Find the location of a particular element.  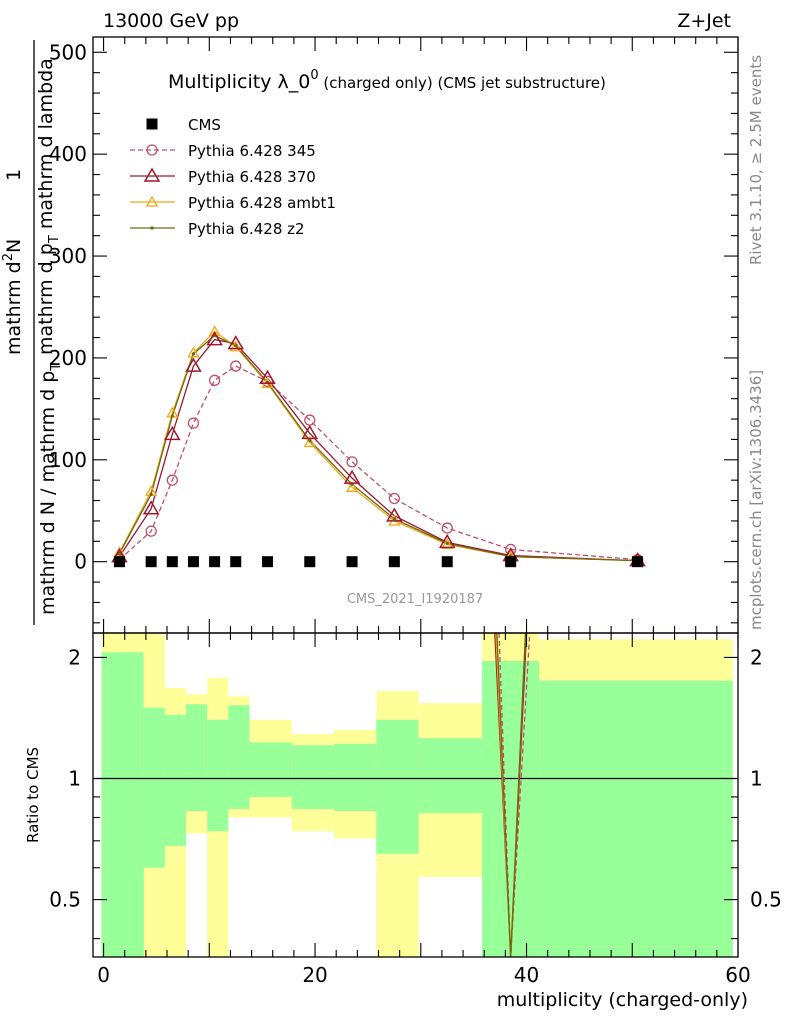

ratio-y-tick-label: 0.5 is located at coordinates (65, 900).